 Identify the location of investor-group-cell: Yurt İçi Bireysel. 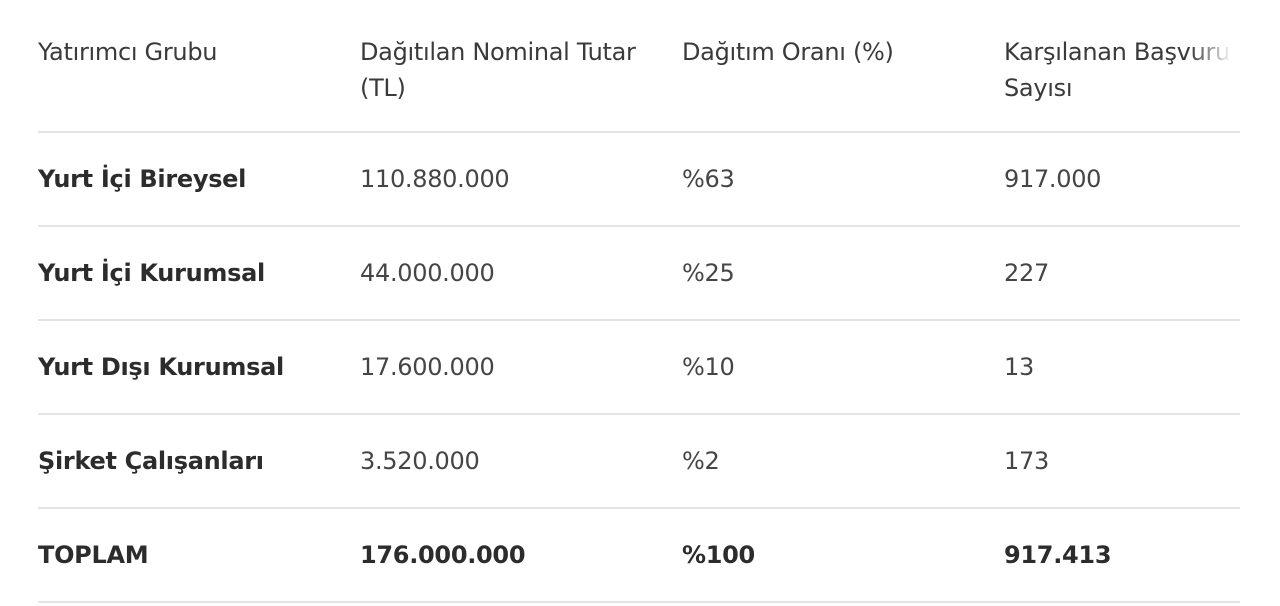
(199, 179).